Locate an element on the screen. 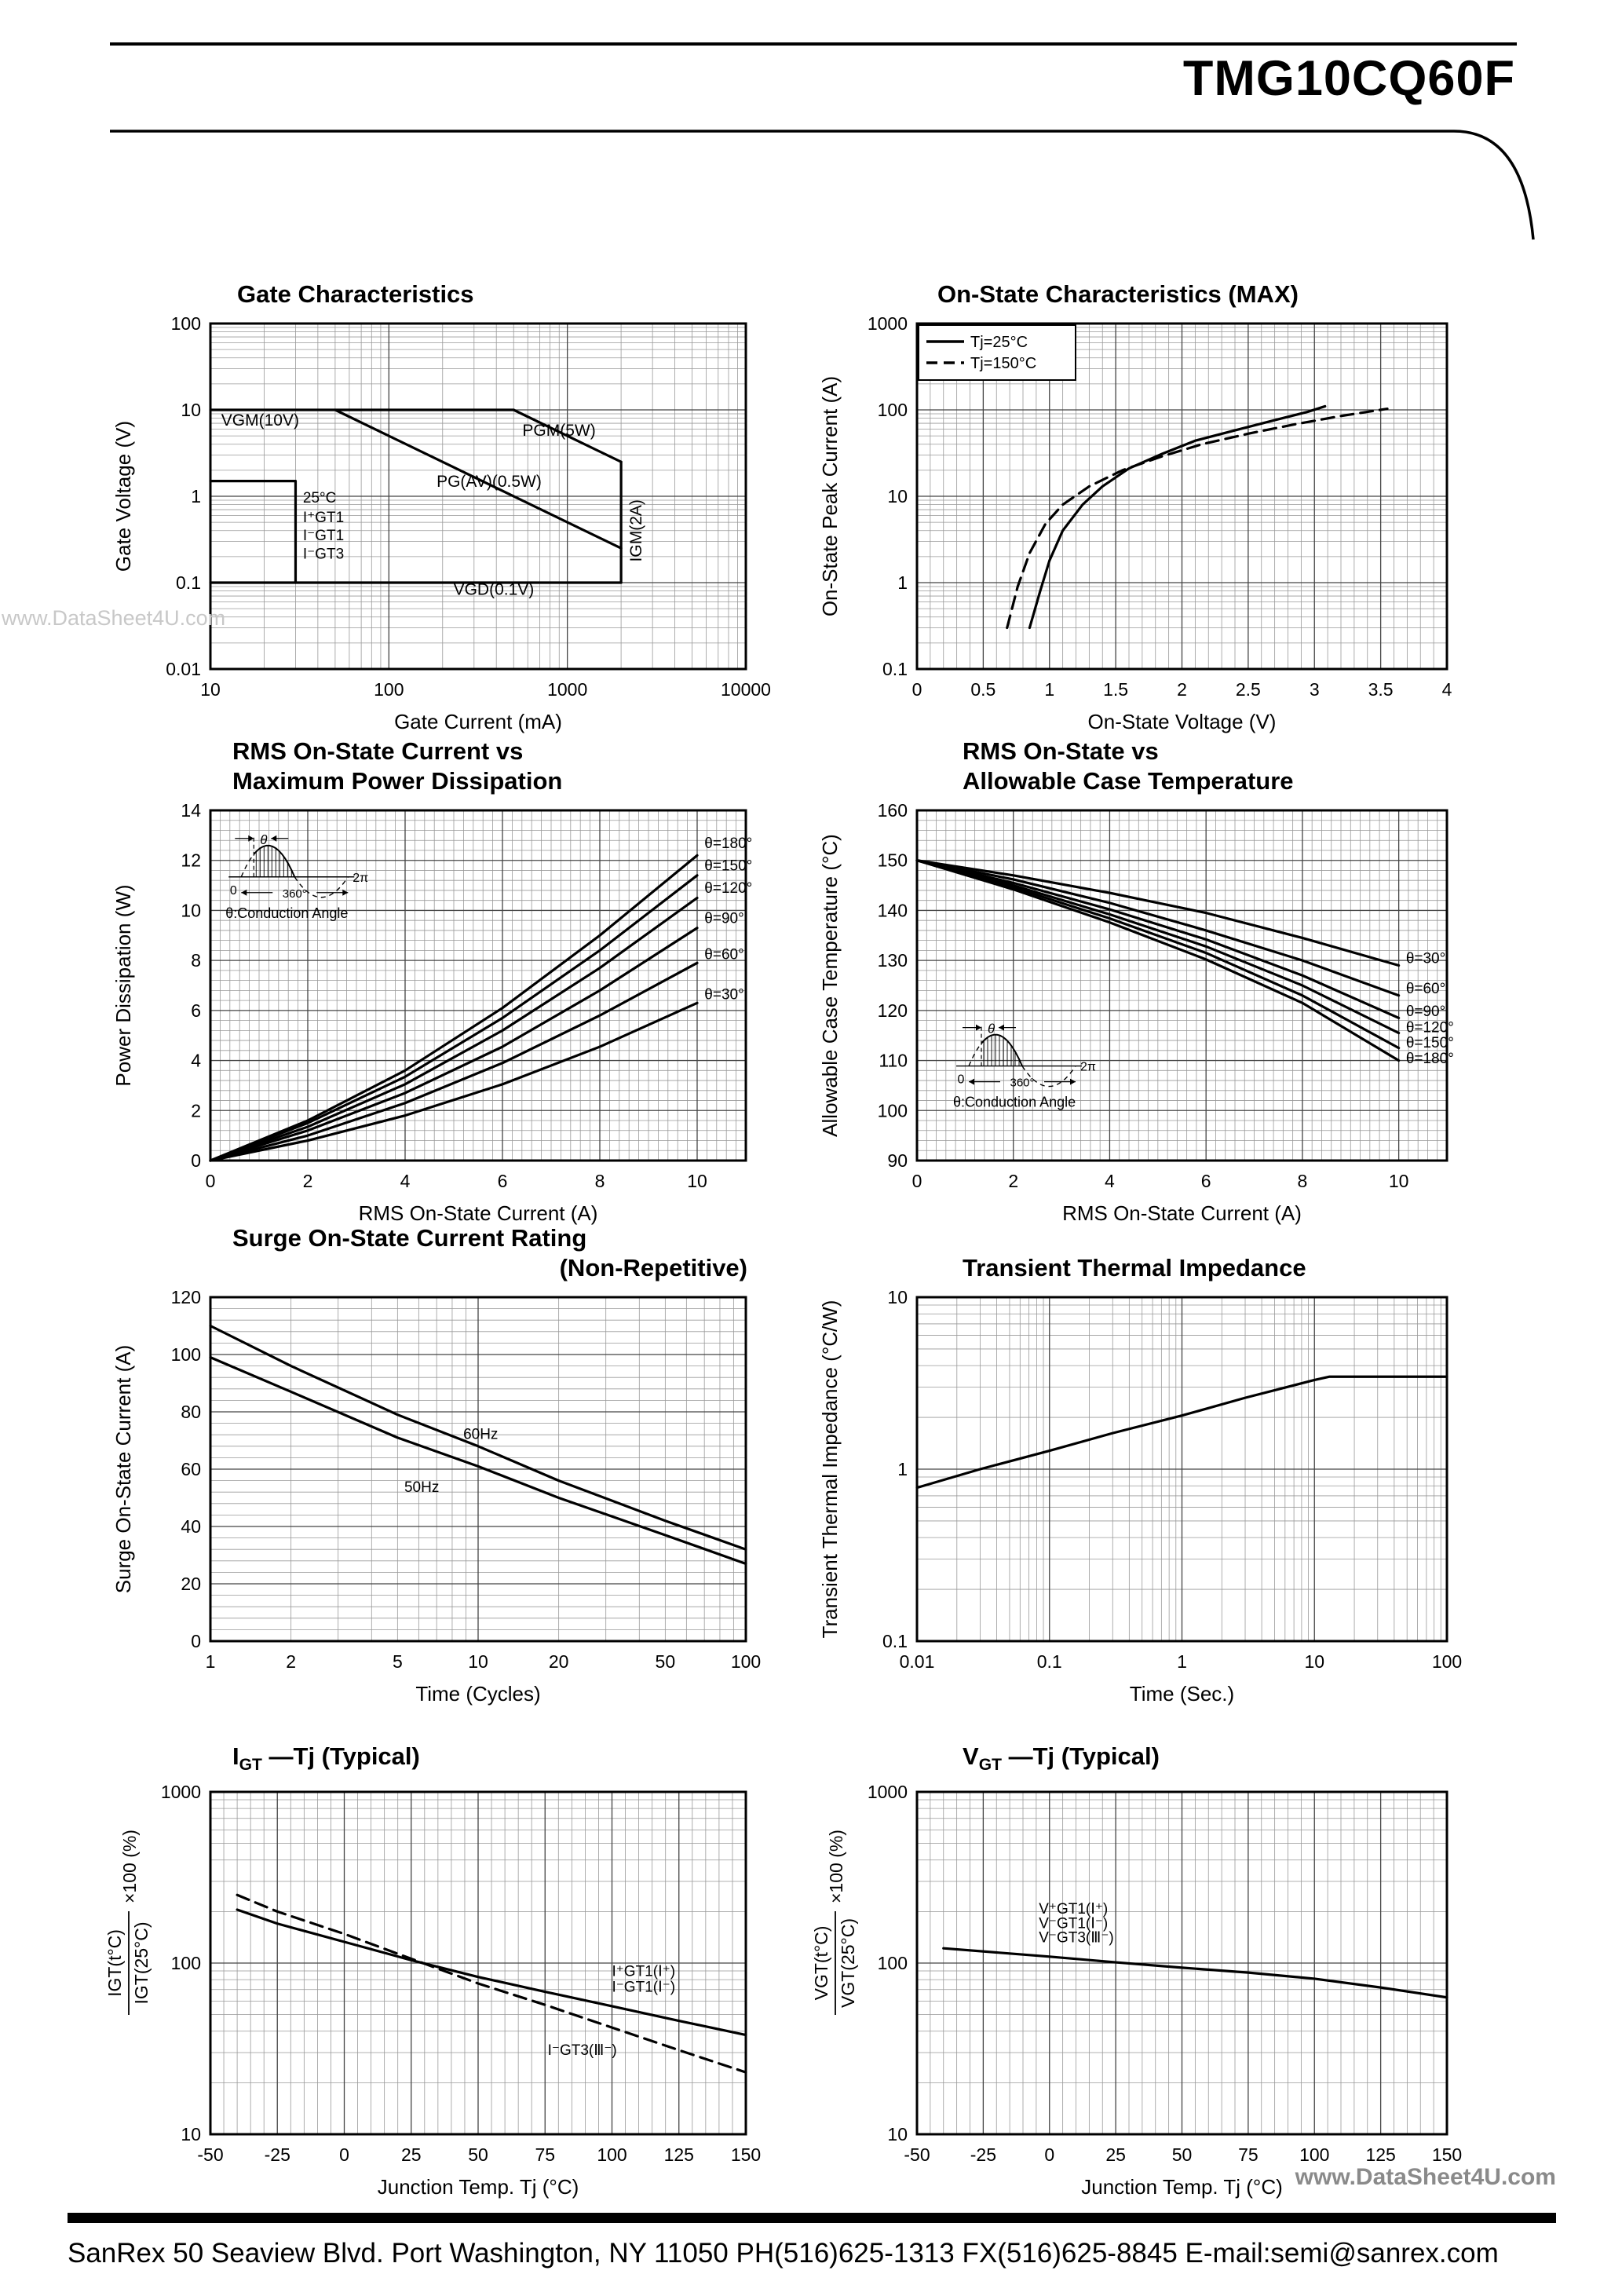 This screenshot has height=2296, width=1622. svg-text: I⁻GT1 is located at coordinates (323, 536).